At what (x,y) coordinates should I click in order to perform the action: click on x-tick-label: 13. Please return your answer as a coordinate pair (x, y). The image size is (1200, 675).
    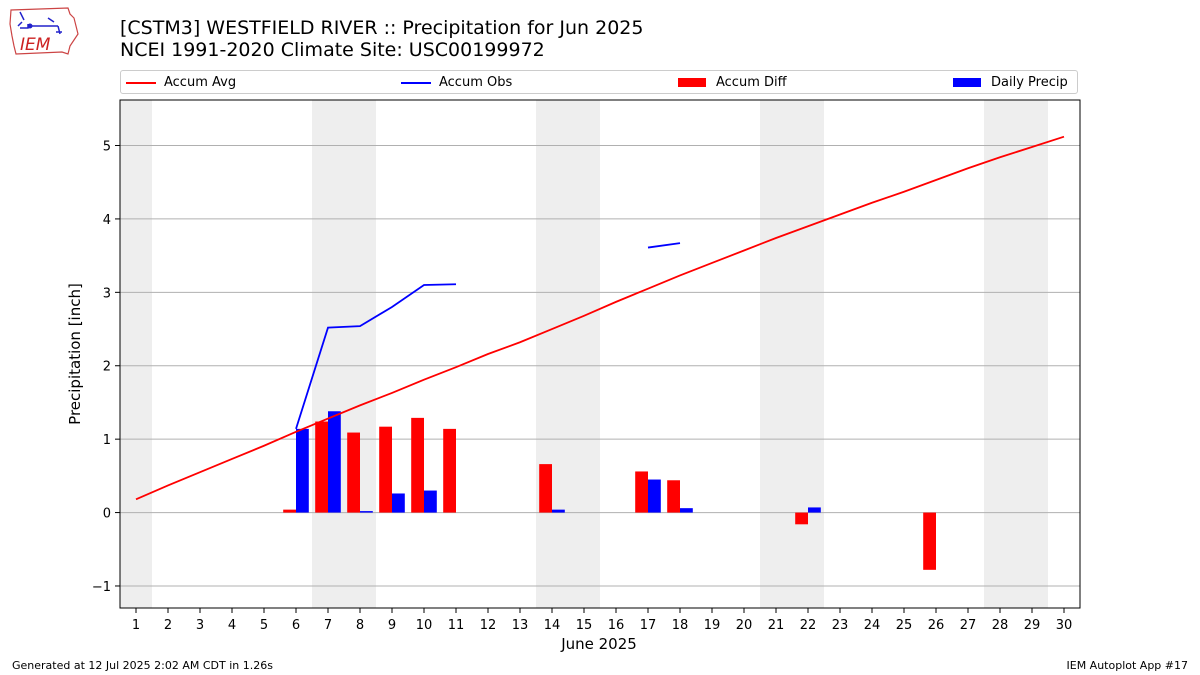
    Looking at the image, I should click on (520, 625).